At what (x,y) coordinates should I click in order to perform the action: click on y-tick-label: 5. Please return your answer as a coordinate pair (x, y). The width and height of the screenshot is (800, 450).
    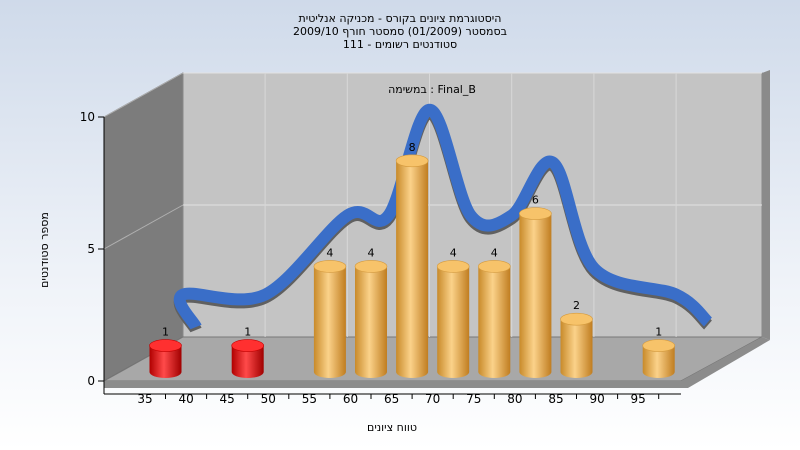
    Looking at the image, I should click on (91, 249).